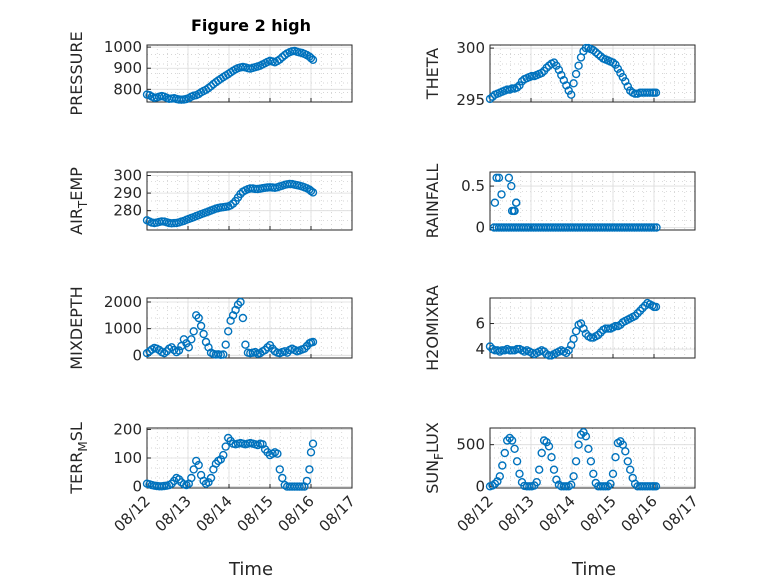 Image resolution: width=778 pixels, height=583 pixels. What do you see at coordinates (480, 324) in the screenshot?
I see `y-tick-label: 6` at bounding box center [480, 324].